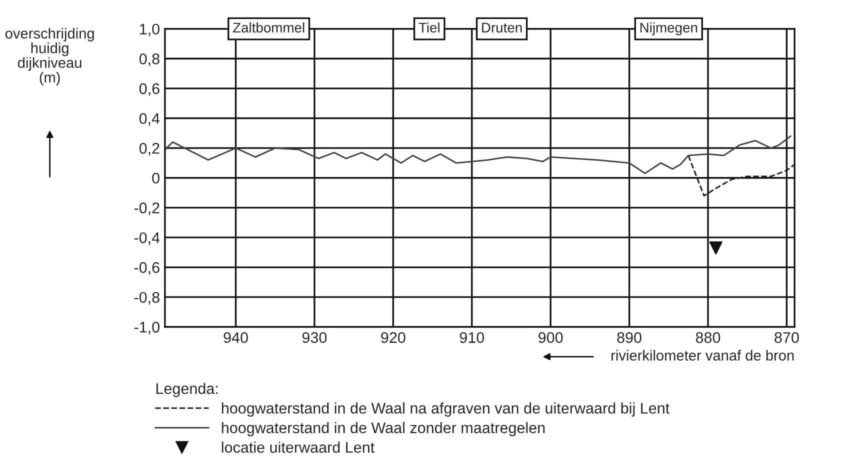 This screenshot has width=859, height=465. What do you see at coordinates (49, 57) in the screenshot?
I see `y-axis-title: overschrijding huidig dijkniveau (m)` at bounding box center [49, 57].